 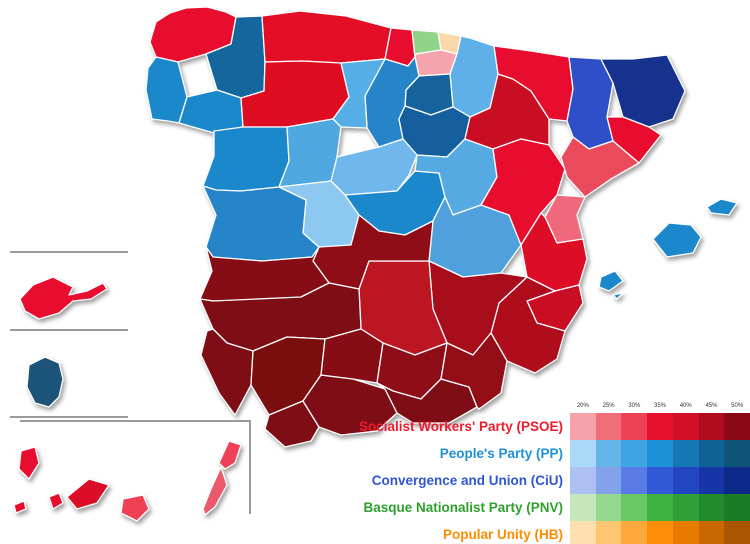 I want to click on legend-scale-labels: 20% 25% 30% 35% 40% 45% 50%, so click(x=660, y=406).